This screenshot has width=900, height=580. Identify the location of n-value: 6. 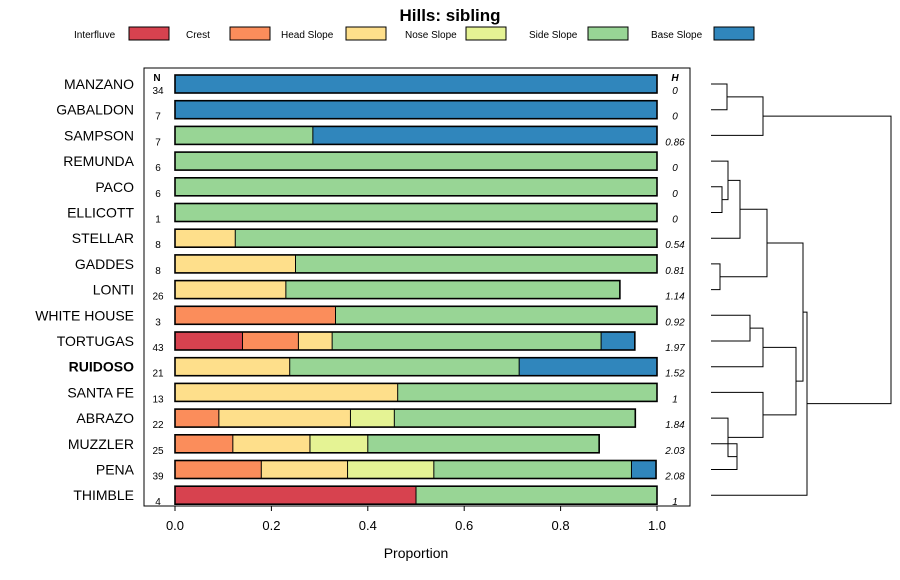
(158, 194).